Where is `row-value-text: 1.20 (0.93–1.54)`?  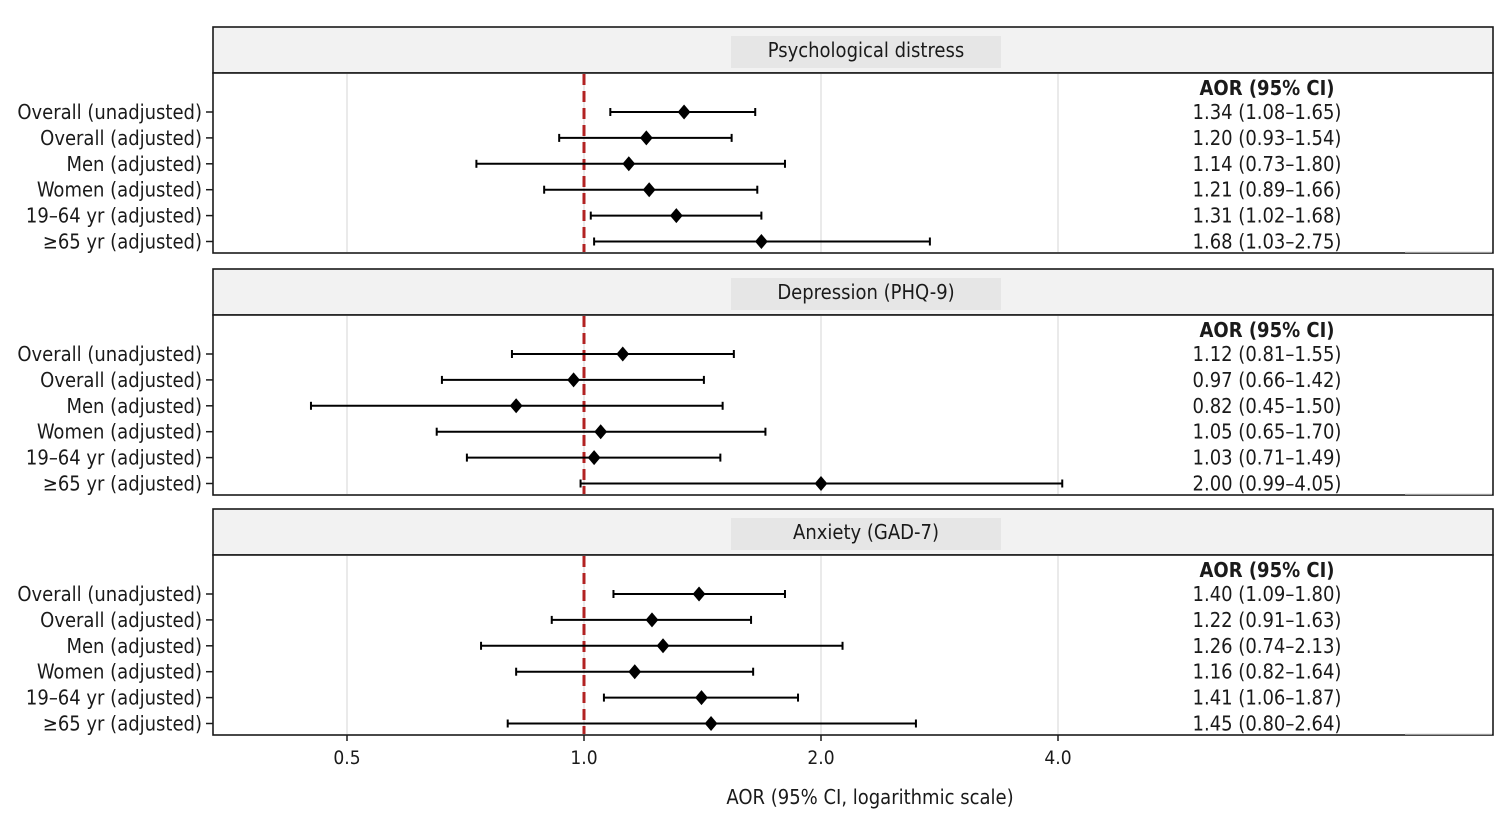 row-value-text: 1.20 (0.93–1.54) is located at coordinates (1267, 138).